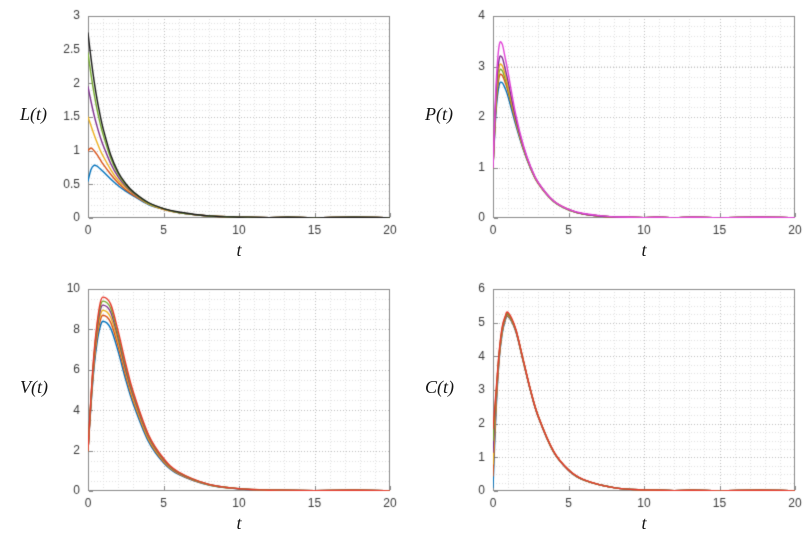  Describe the element at coordinates (34, 387) in the screenshot. I see `y-axis-label-V: V(t)` at that location.